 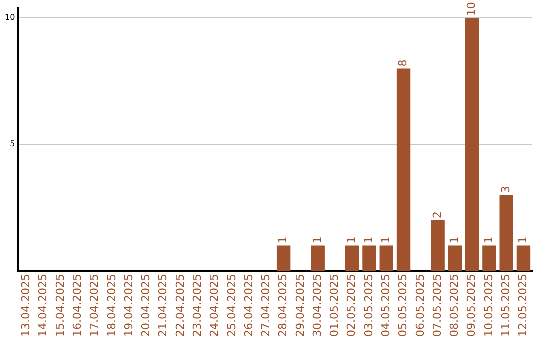 I want to click on data-label: 10, so click(x=471, y=9).